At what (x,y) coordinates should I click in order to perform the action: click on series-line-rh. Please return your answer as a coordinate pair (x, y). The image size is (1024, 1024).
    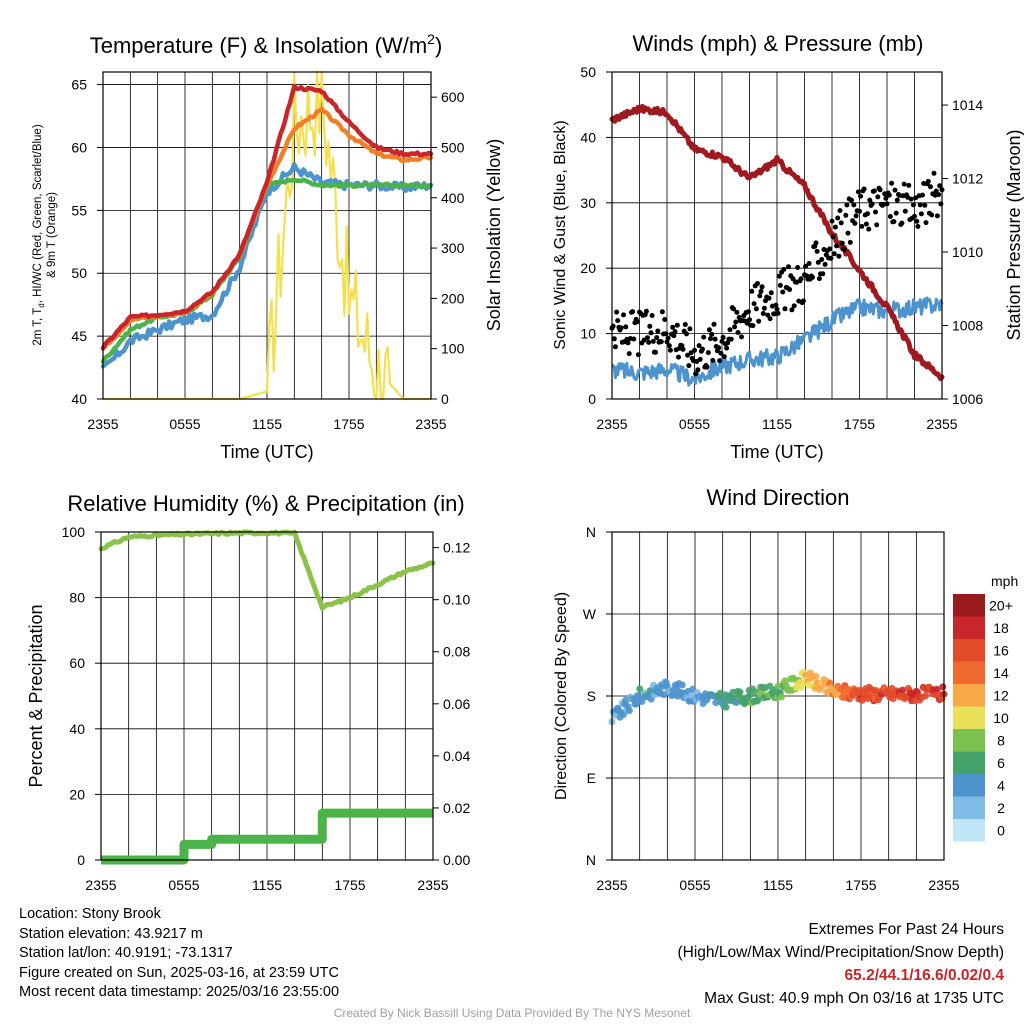
    Looking at the image, I should click on (267, 570).